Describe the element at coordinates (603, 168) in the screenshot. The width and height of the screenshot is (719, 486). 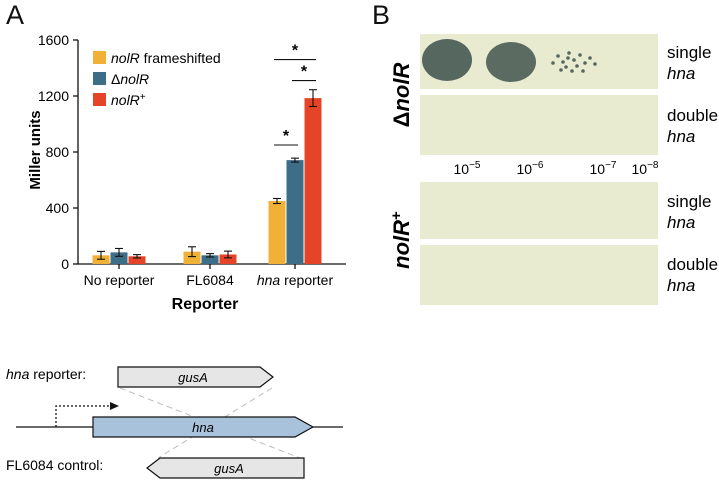
I see `dilution-label: 10−7` at that location.